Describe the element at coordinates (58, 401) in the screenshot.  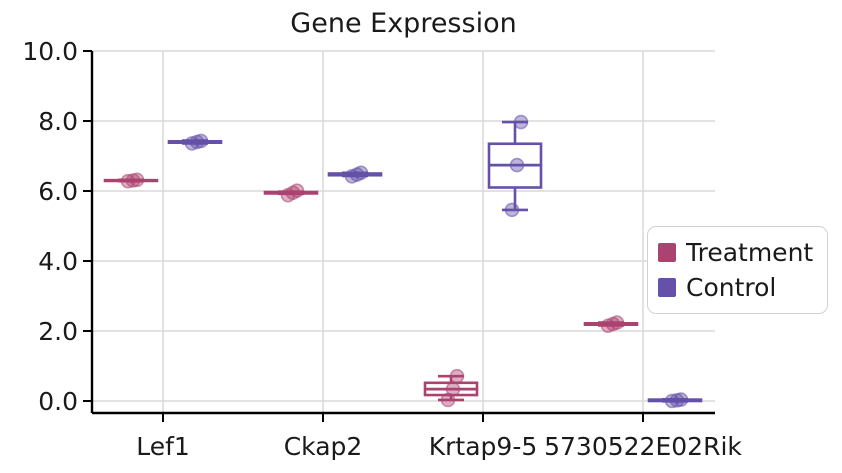
I see `y-tick-label: 0.0` at that location.